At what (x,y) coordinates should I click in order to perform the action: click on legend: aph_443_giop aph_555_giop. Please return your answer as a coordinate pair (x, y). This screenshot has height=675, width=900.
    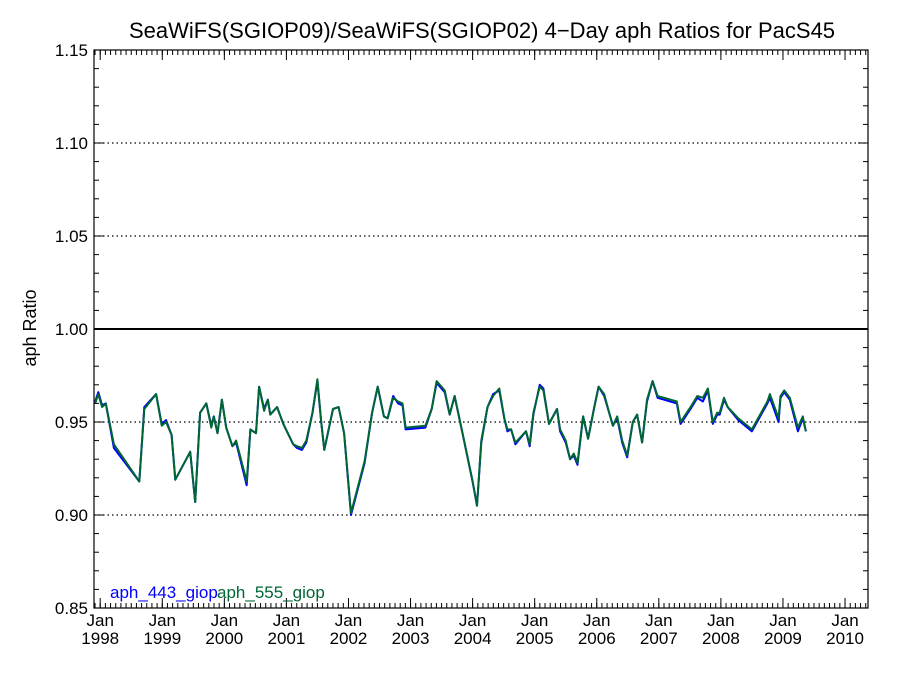
    Looking at the image, I should click on (217, 592).